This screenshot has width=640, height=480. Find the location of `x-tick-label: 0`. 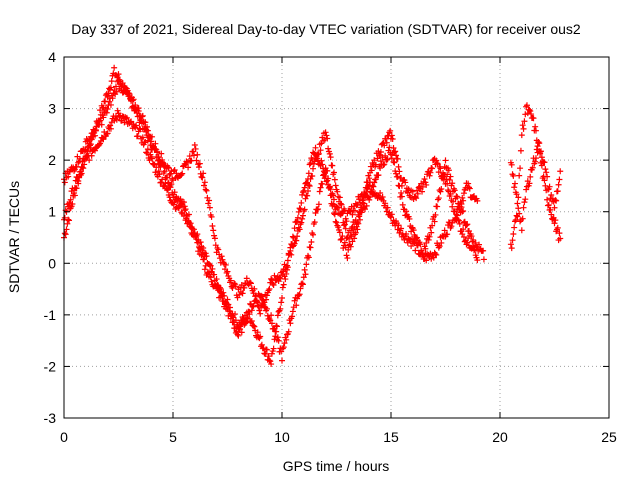

x-tick-label: 0 is located at coordinates (64, 437).